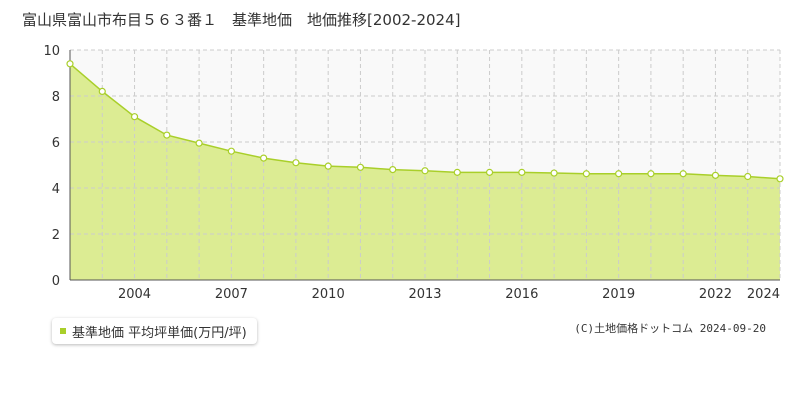 The height and width of the screenshot is (400, 800). I want to click on y-tick-label: 8, so click(56, 97).